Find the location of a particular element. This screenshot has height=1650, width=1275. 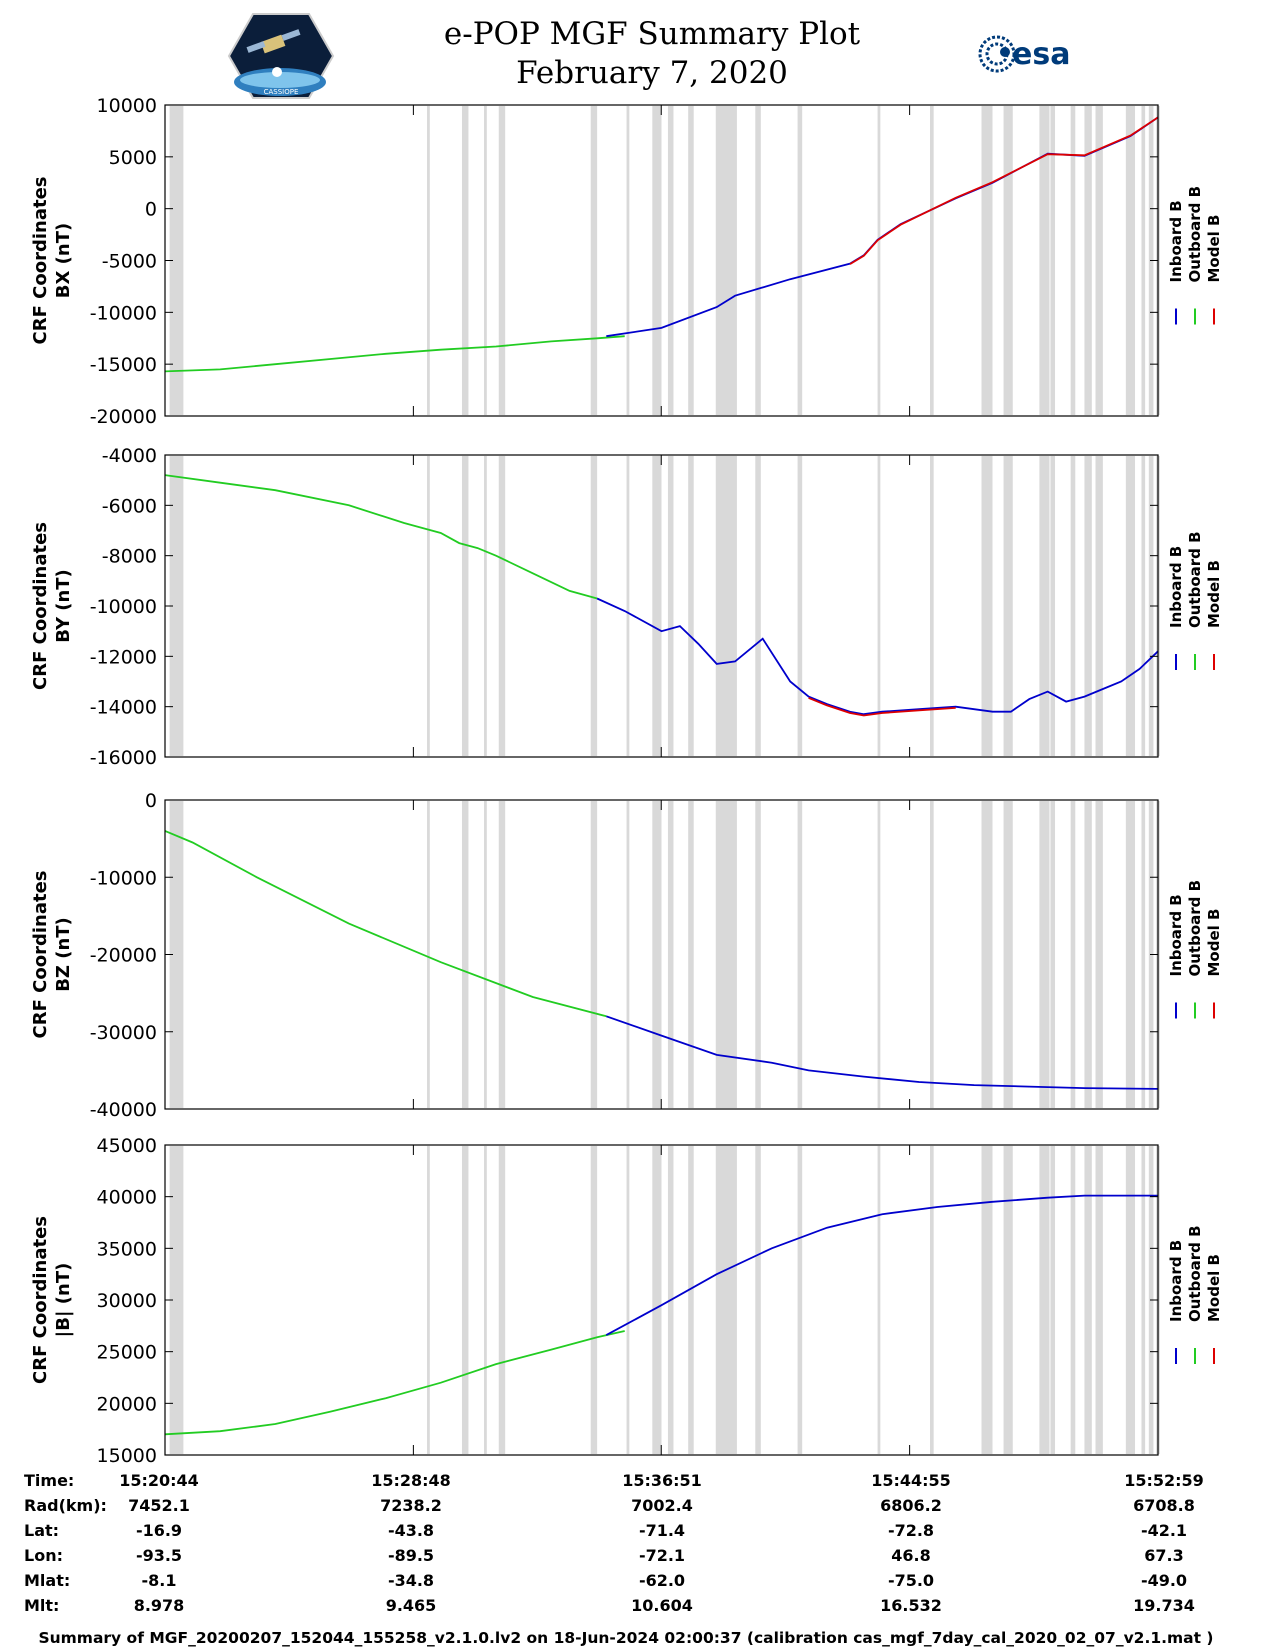

ephemeris-value: 7452.1 is located at coordinates (159, 1505).